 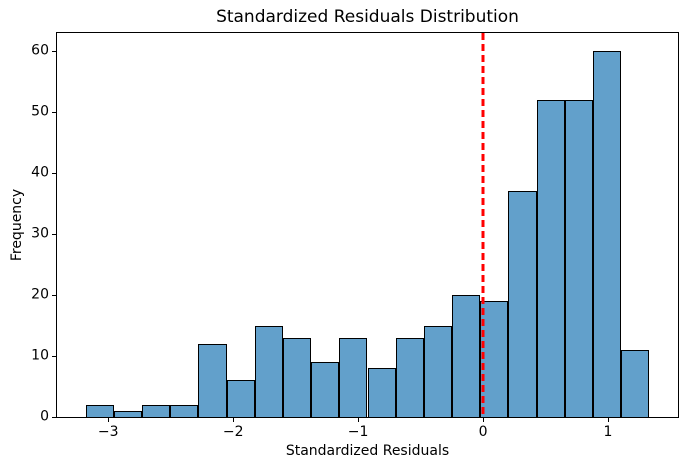 I want to click on x-tick-label: −1, so click(x=358, y=432).